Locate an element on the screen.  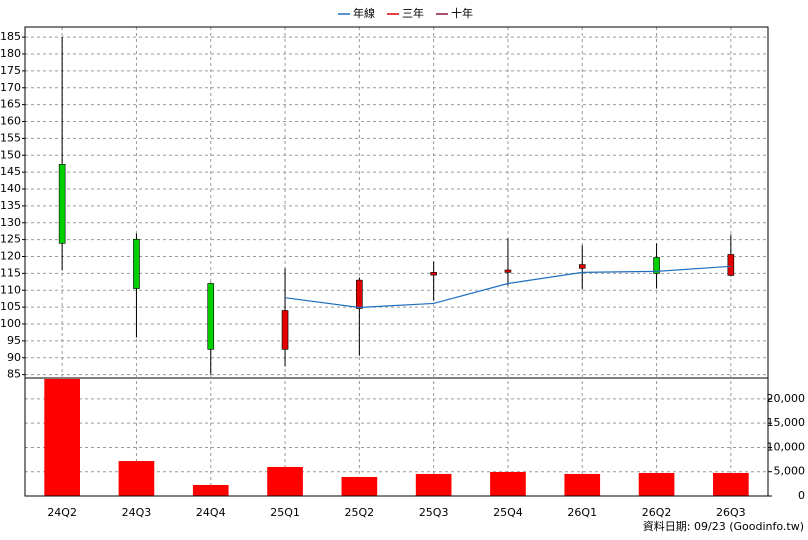
y2-tick-label: 10,000 is located at coordinates (786, 446).